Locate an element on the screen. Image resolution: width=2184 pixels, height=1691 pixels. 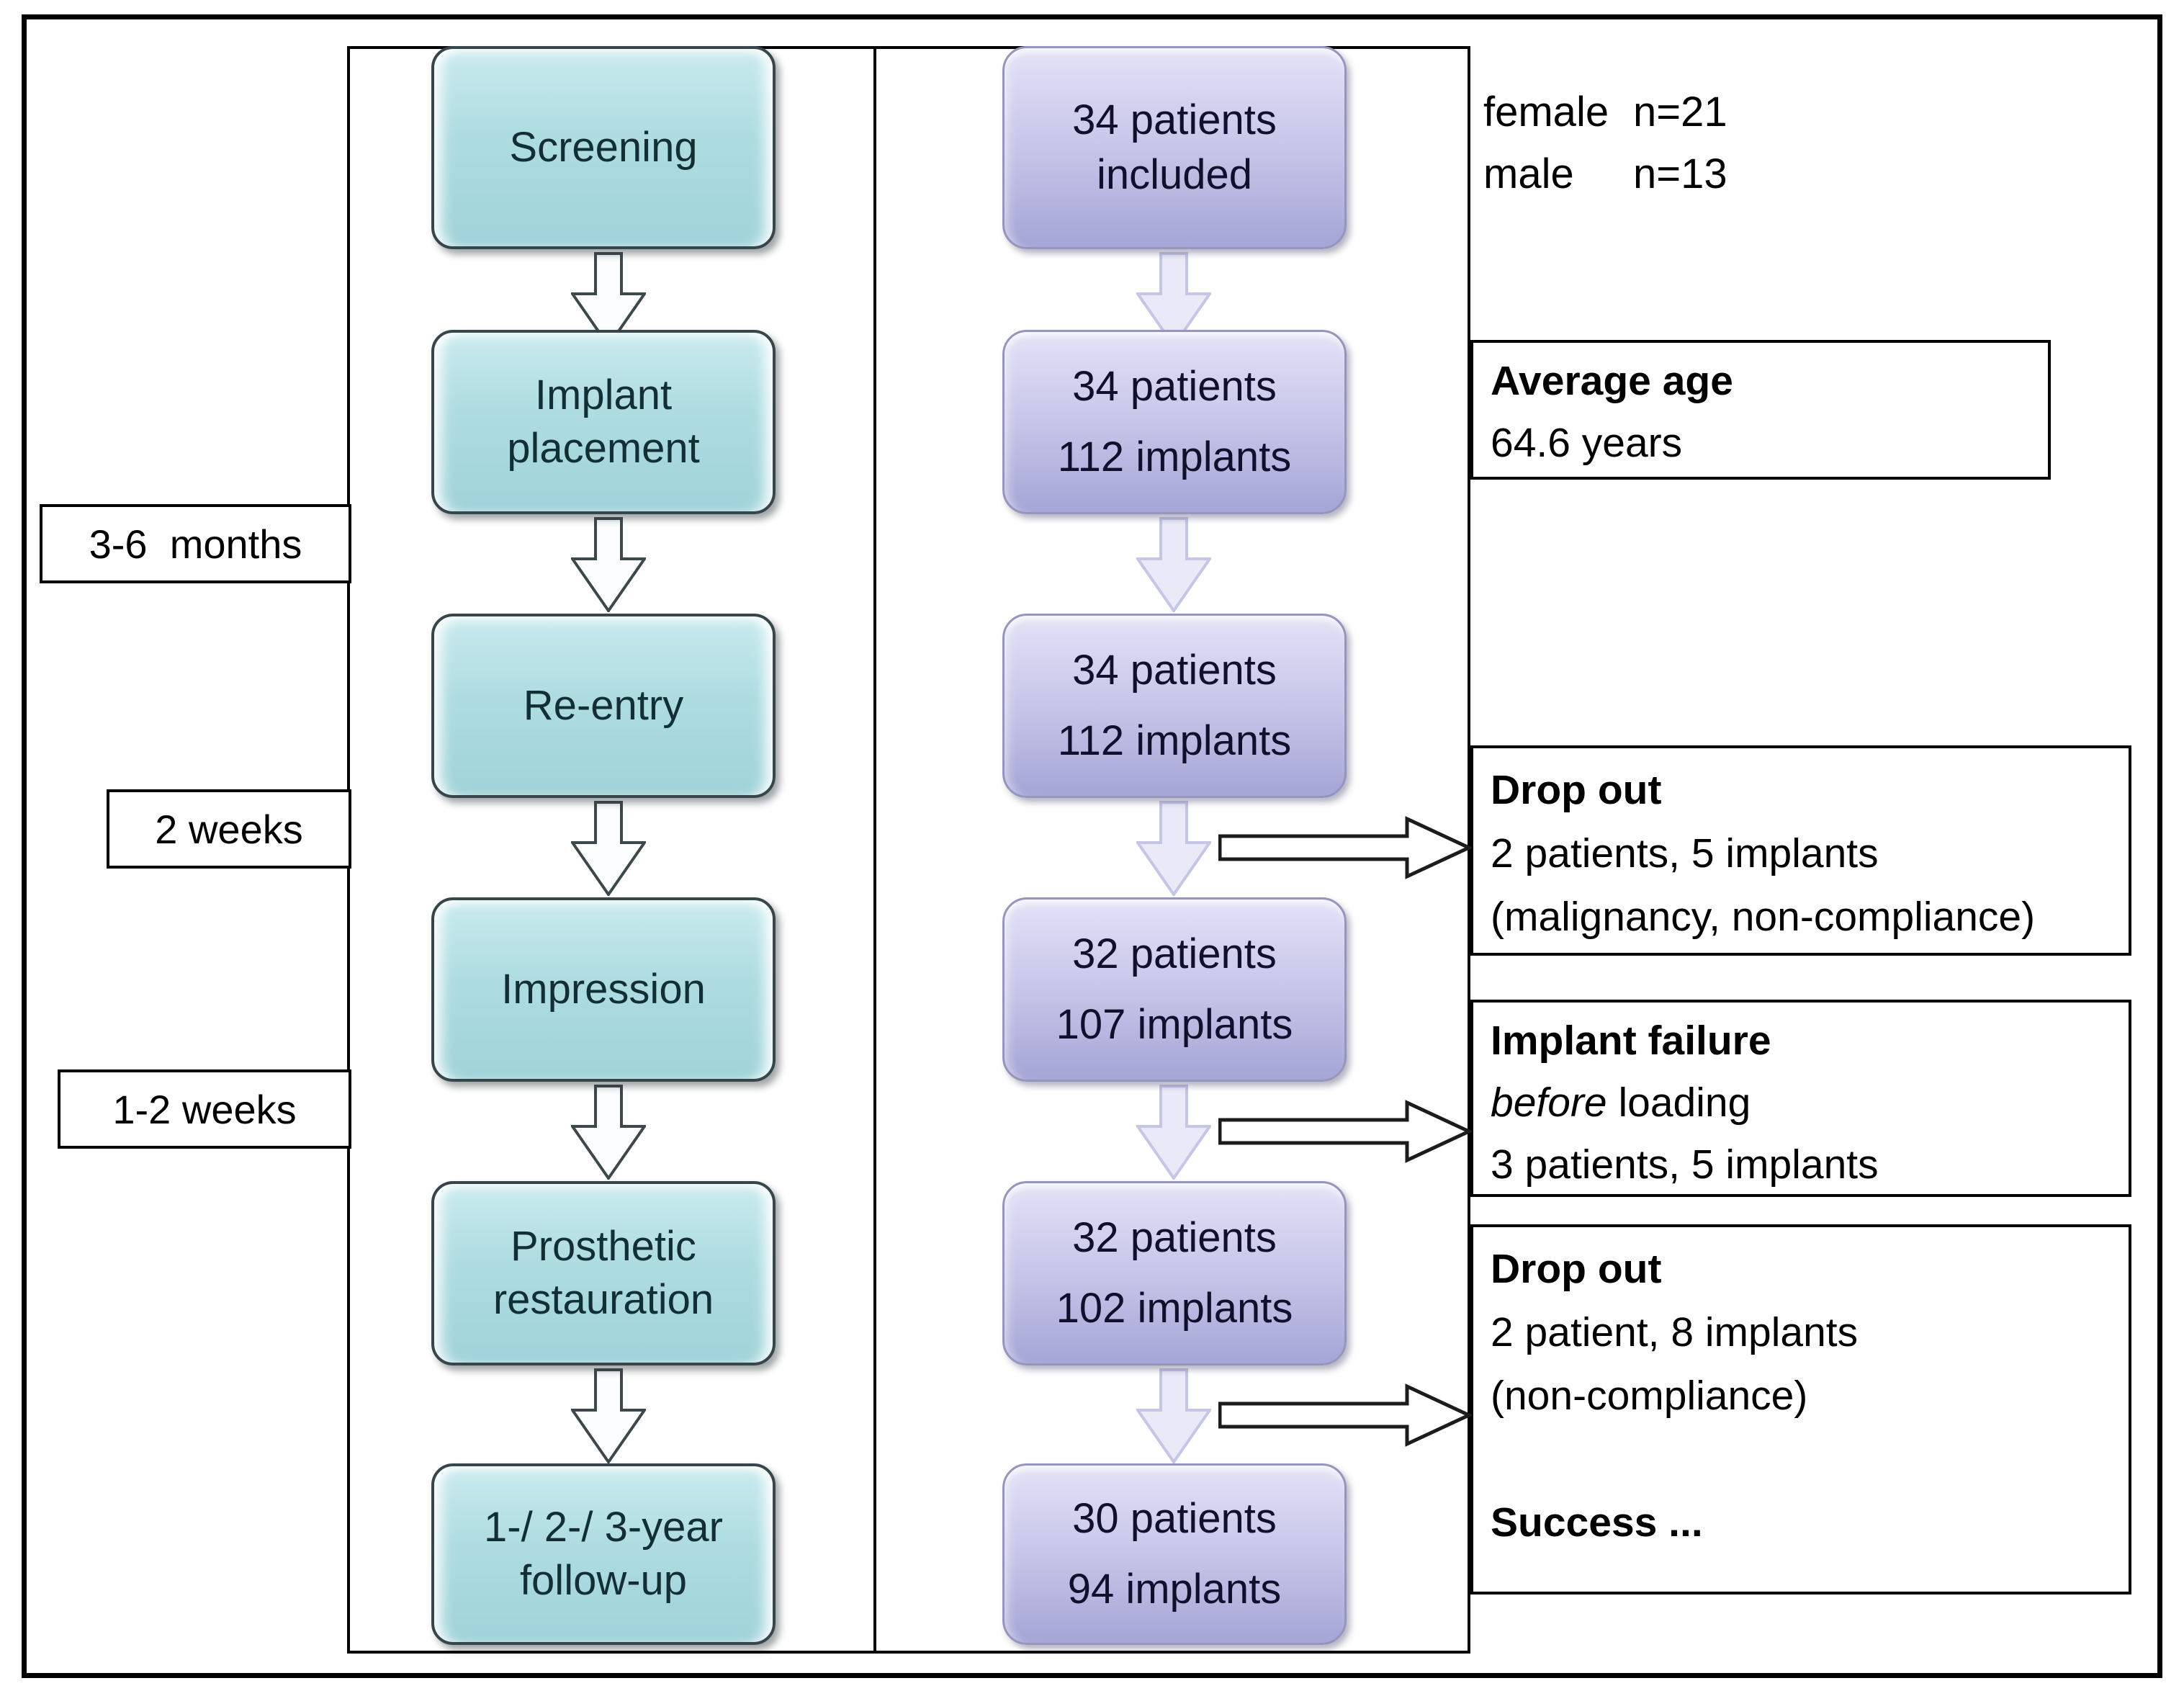
flow-step-re-entry: Re-entry is located at coordinates (603, 706).